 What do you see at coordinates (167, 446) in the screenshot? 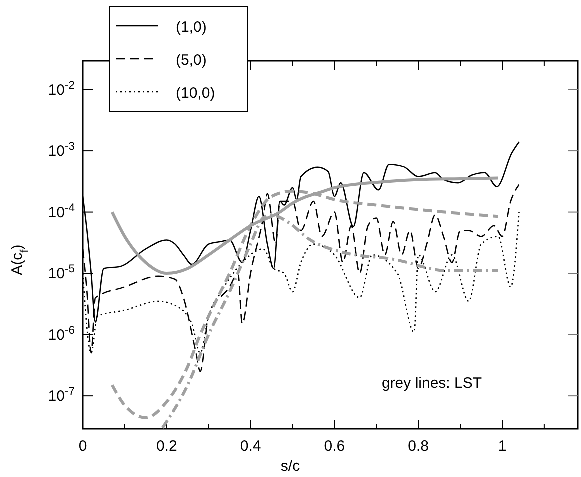
I see `x-tick-label: 0.2` at bounding box center [167, 446].